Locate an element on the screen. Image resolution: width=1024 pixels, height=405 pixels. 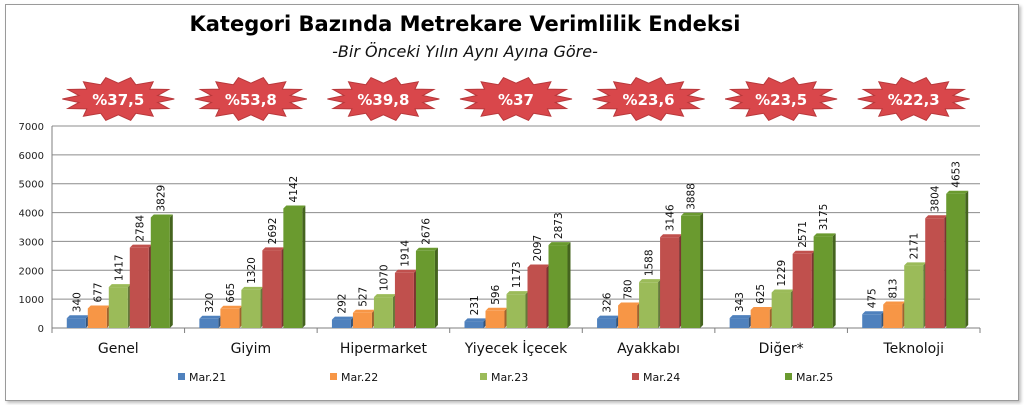
badge-label: %23,6 is located at coordinates (649, 100).